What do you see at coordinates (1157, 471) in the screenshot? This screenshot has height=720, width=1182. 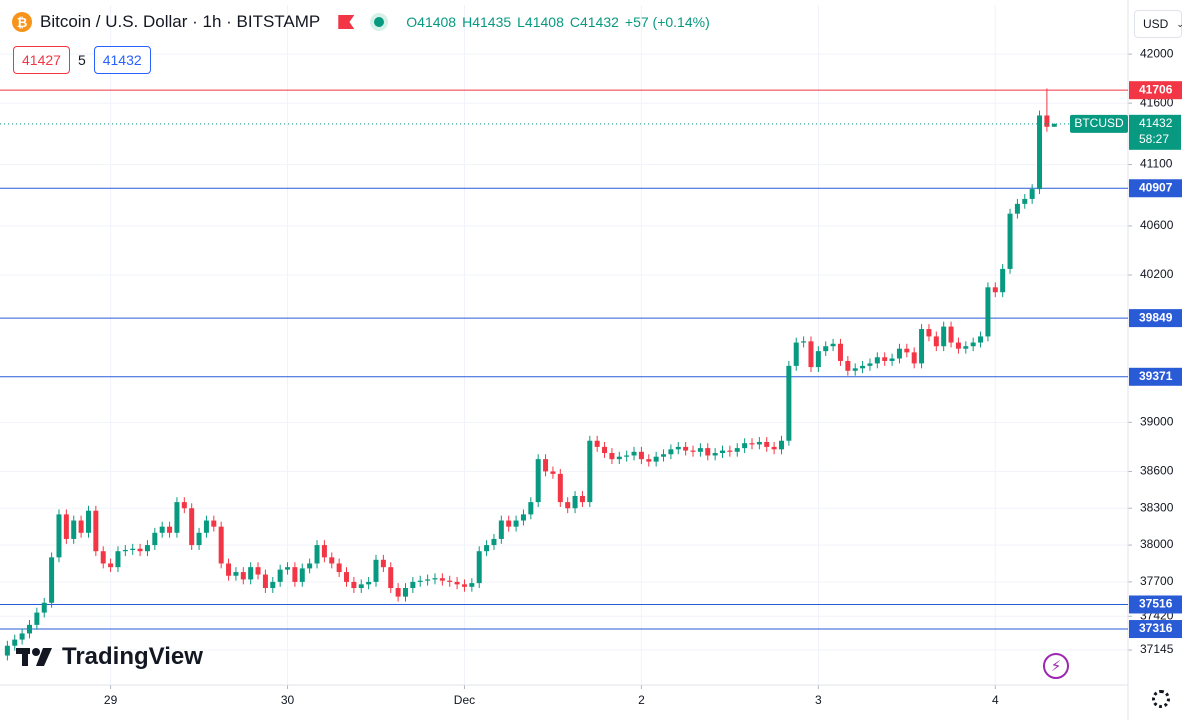 I see `y-tick-label: 38600` at bounding box center [1157, 471].